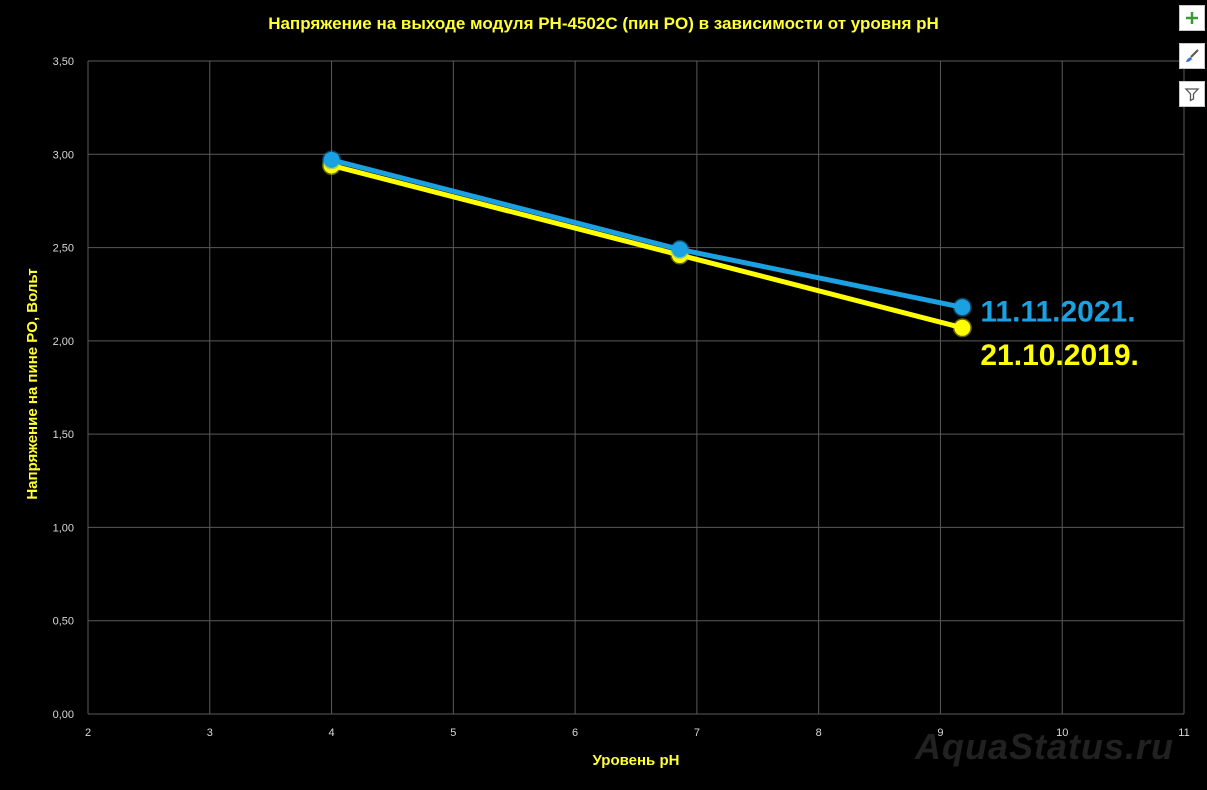  What do you see at coordinates (63, 155) in the screenshot?
I see `y-tick-label: 3,00` at bounding box center [63, 155].